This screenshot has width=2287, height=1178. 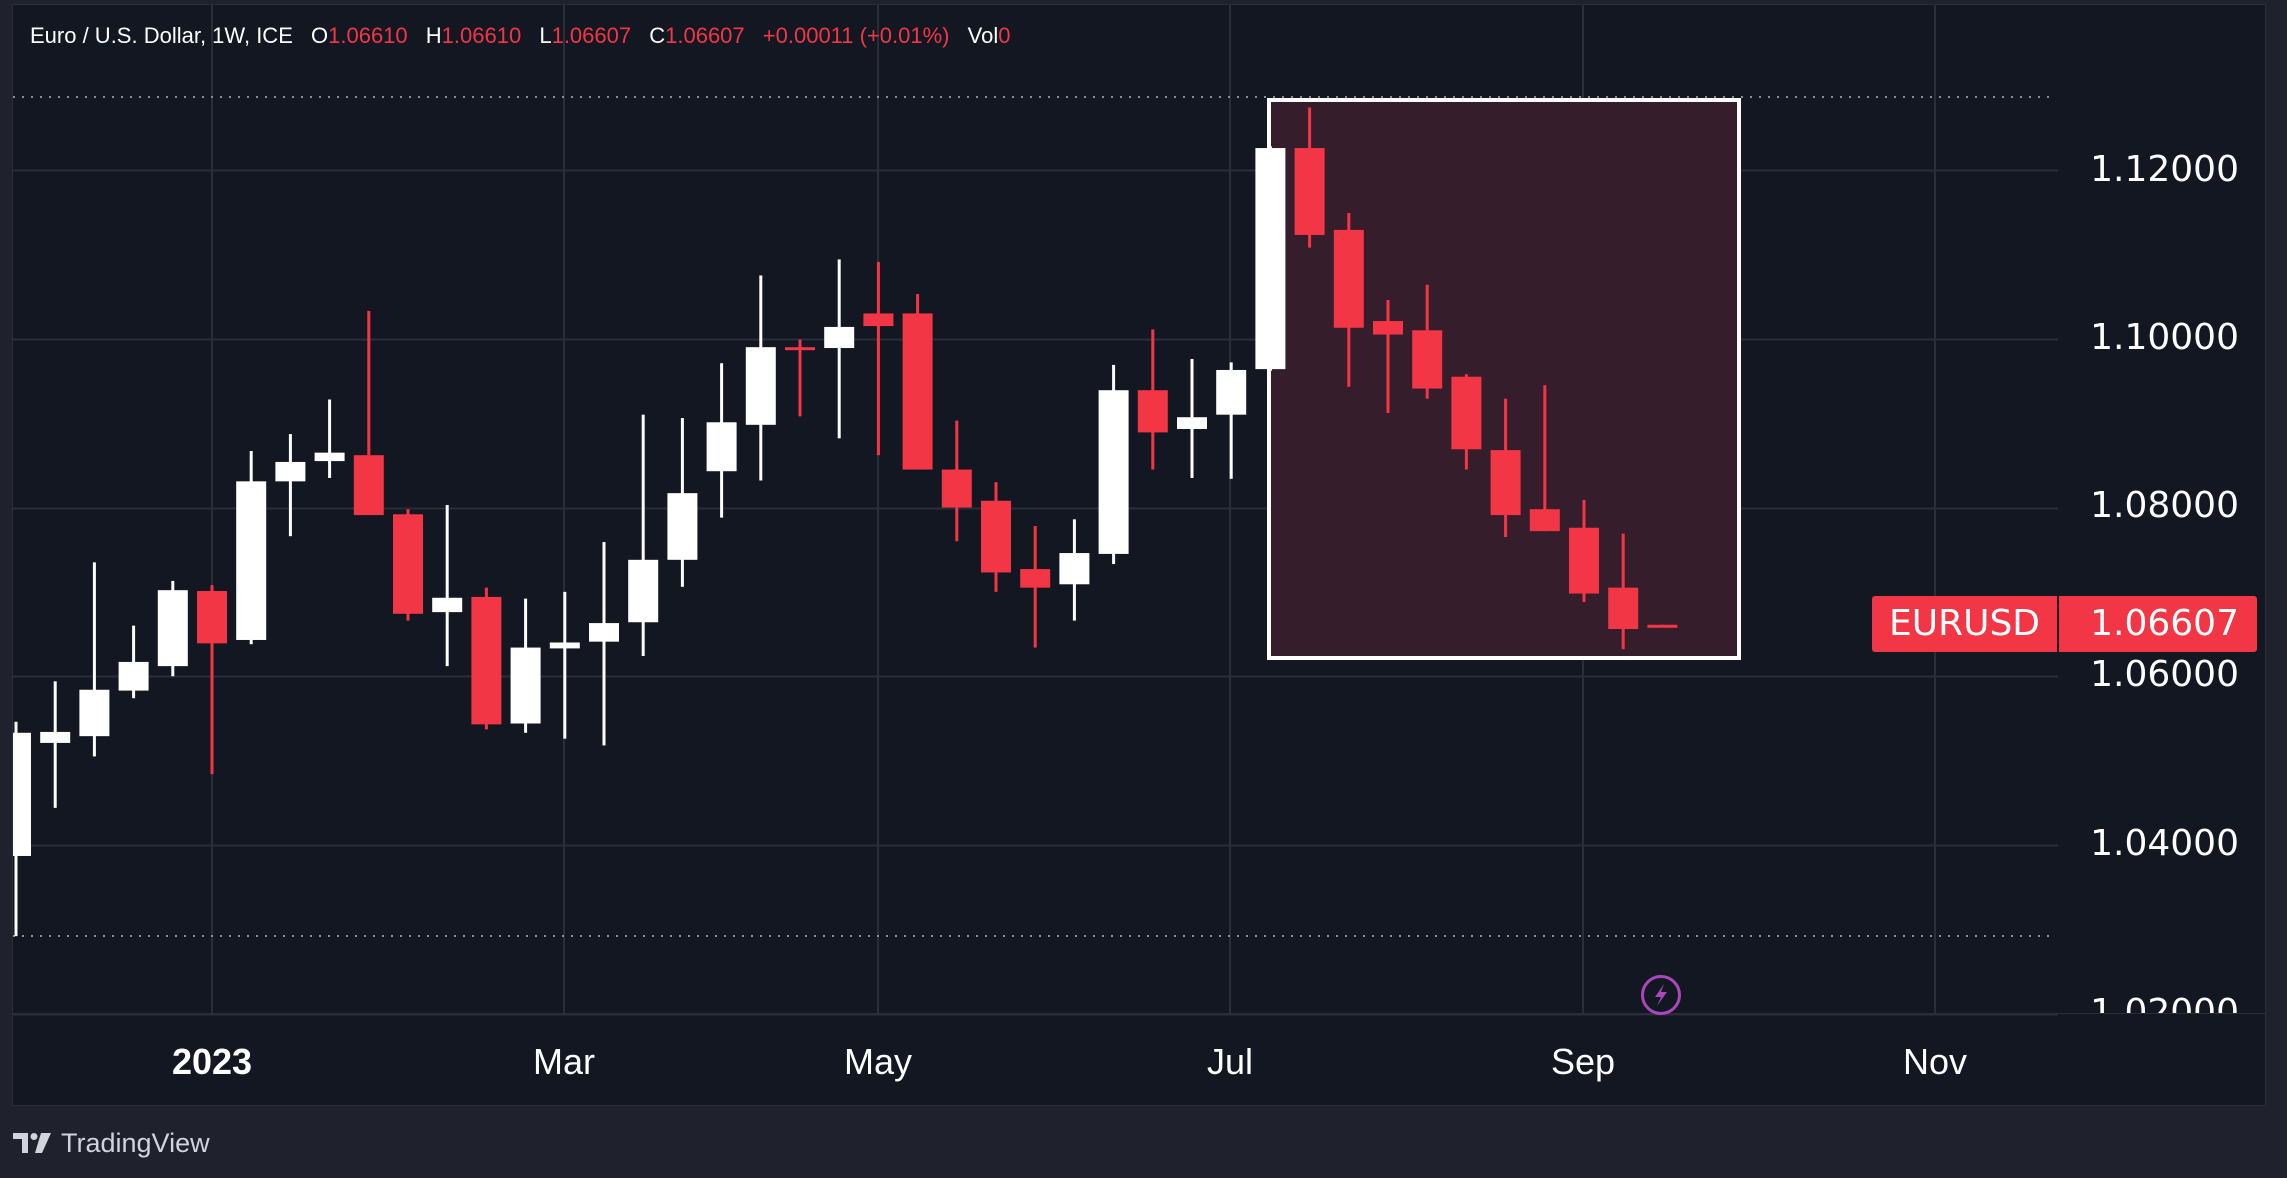 What do you see at coordinates (2164, 169) in the screenshot?
I see `price-tick-1-12: 1.12000` at bounding box center [2164, 169].